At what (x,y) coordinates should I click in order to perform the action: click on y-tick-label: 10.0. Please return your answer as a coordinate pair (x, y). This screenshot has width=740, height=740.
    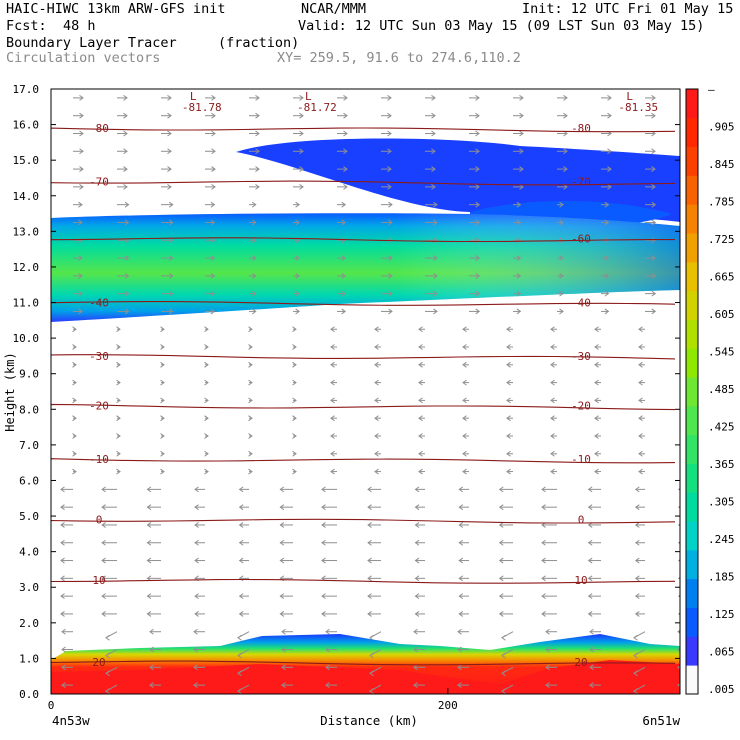
    Looking at the image, I should click on (26, 338).